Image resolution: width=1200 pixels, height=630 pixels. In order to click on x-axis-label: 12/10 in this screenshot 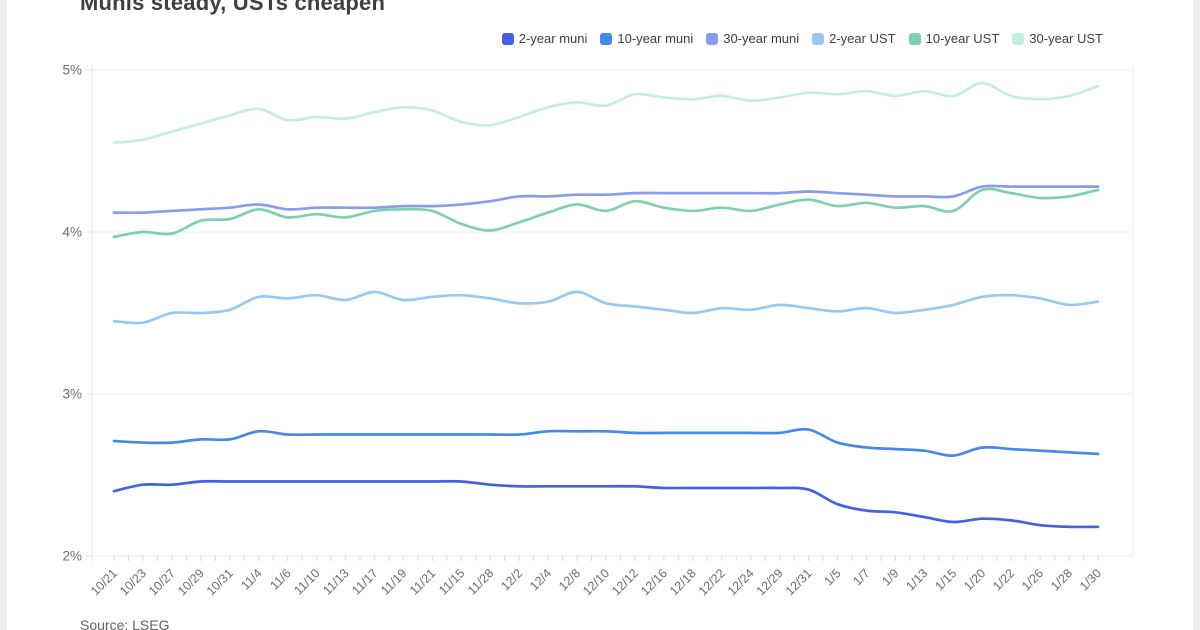, I will do `click(596, 582)`.